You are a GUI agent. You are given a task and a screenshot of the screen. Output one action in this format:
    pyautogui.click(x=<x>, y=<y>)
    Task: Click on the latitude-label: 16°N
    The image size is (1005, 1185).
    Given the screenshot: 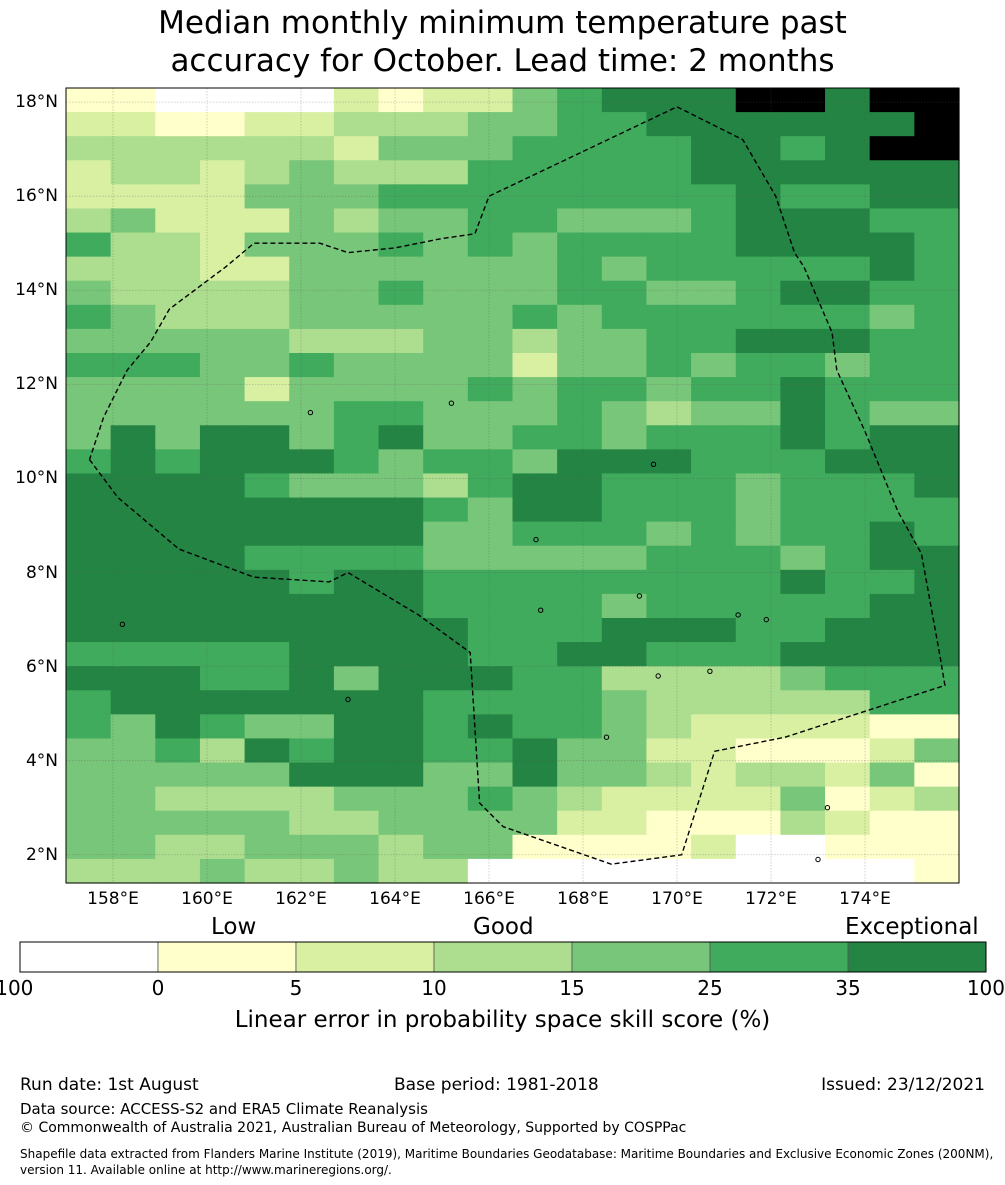 What is the action you would take?
    pyautogui.click(x=36, y=196)
    